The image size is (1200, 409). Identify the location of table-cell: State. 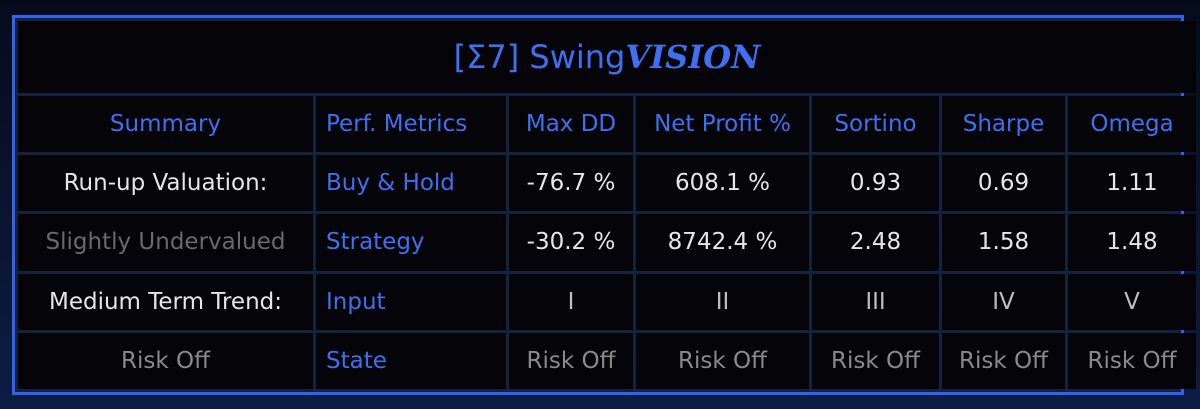
(411, 360).